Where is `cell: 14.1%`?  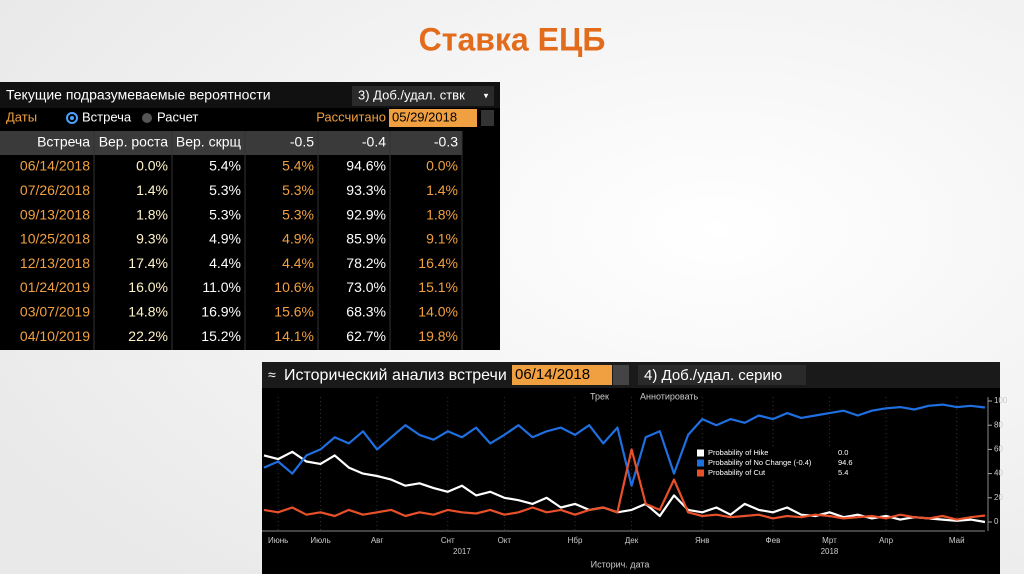 cell: 14.1% is located at coordinates (294, 336).